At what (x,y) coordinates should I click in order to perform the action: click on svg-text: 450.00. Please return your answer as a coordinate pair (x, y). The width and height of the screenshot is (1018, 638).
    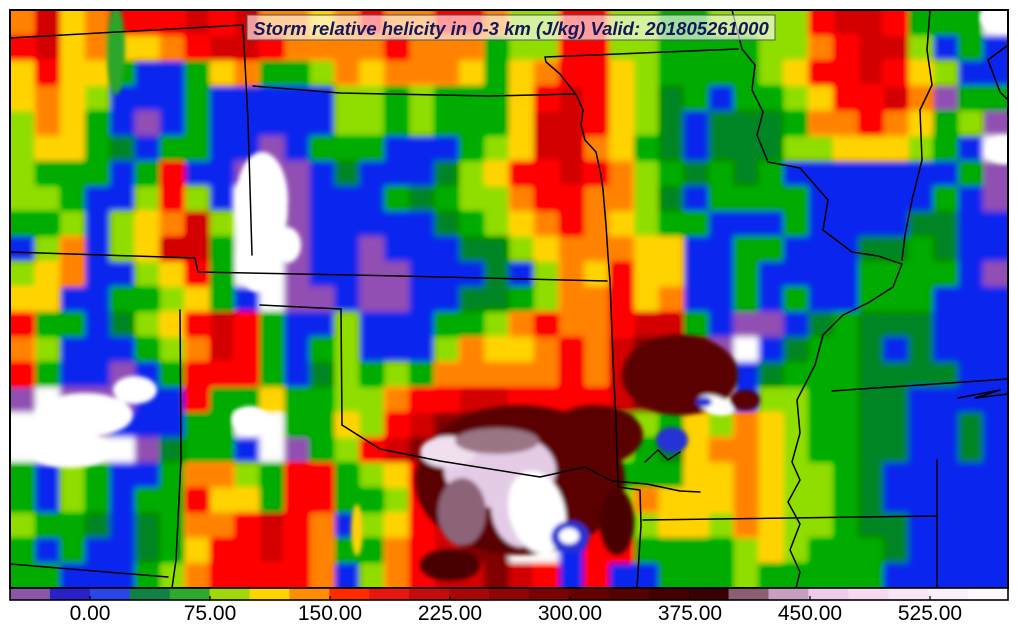
    Looking at the image, I should click on (810, 613).